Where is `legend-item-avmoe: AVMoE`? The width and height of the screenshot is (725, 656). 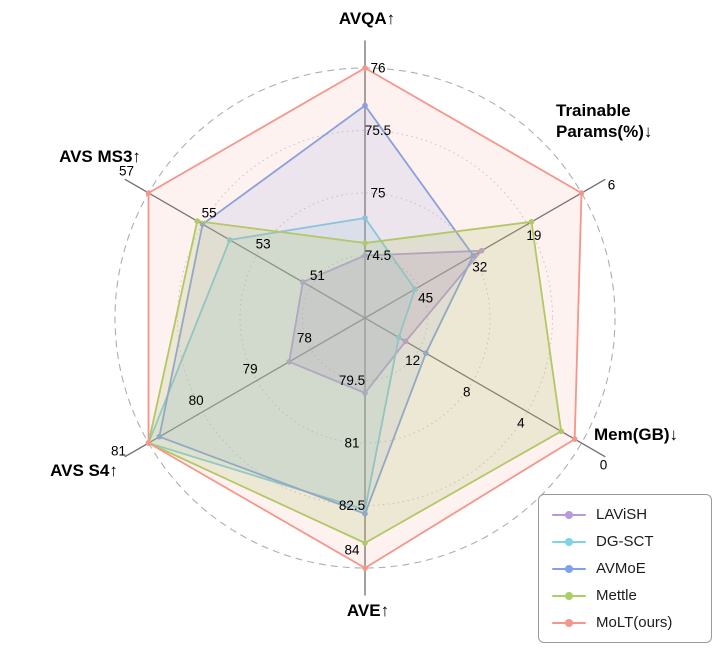 legend-item-avmoe: AVMoE is located at coordinates (625, 568).